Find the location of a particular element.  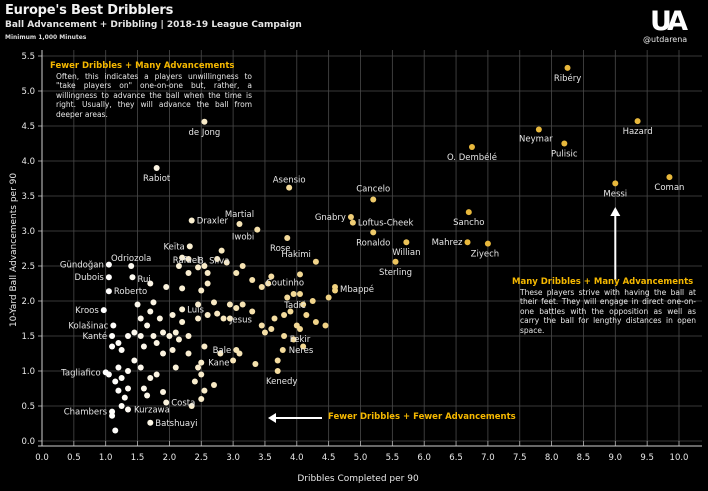

point-label: Coman is located at coordinates (669, 188).